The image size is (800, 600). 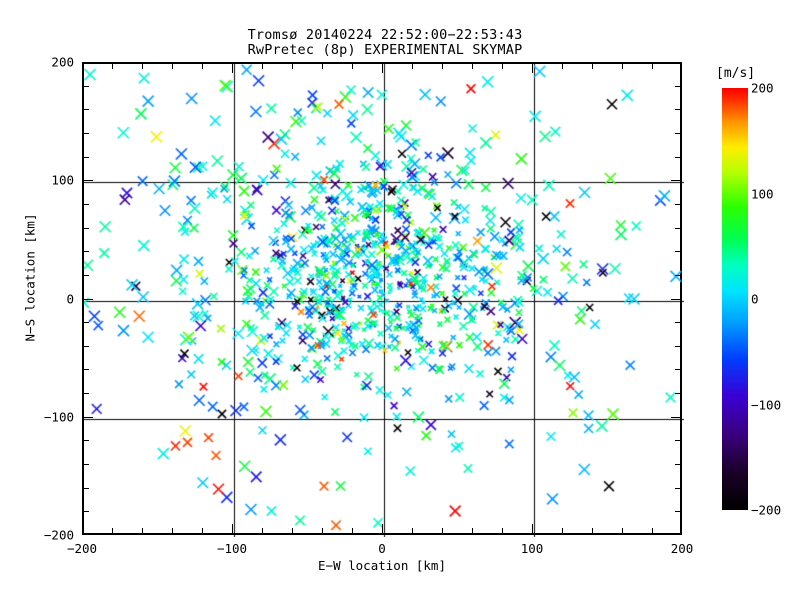 I want to click on x-tick-label-200: 200, so click(x=682, y=548).